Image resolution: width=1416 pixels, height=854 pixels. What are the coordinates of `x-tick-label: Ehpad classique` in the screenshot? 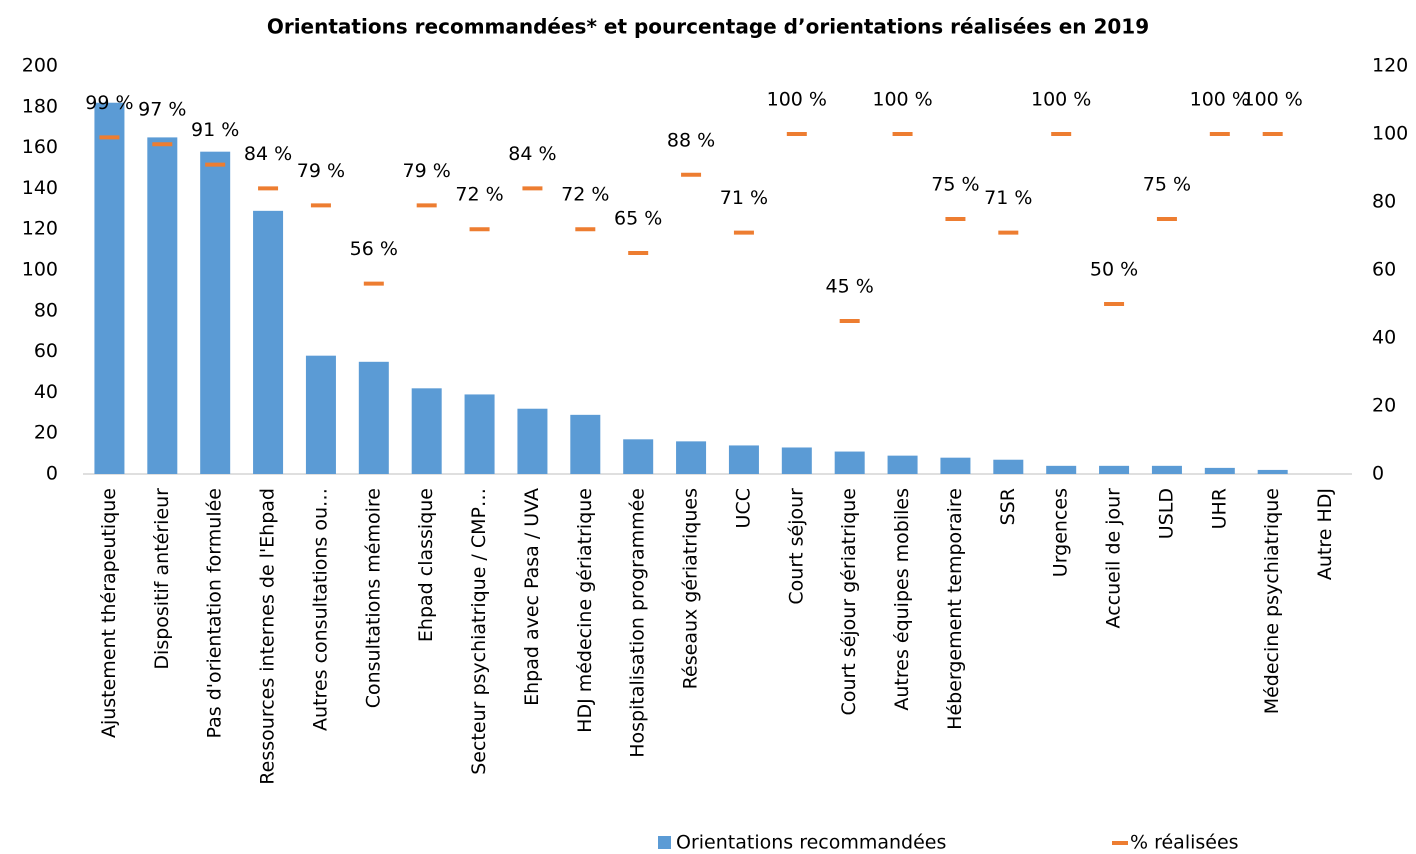 It's located at (426, 565).